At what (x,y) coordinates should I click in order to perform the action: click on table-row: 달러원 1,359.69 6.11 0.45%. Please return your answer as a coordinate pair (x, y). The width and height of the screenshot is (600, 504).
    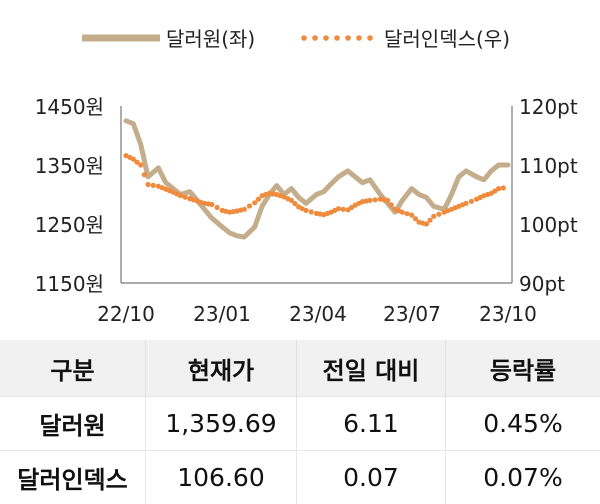
    Looking at the image, I should click on (300, 423).